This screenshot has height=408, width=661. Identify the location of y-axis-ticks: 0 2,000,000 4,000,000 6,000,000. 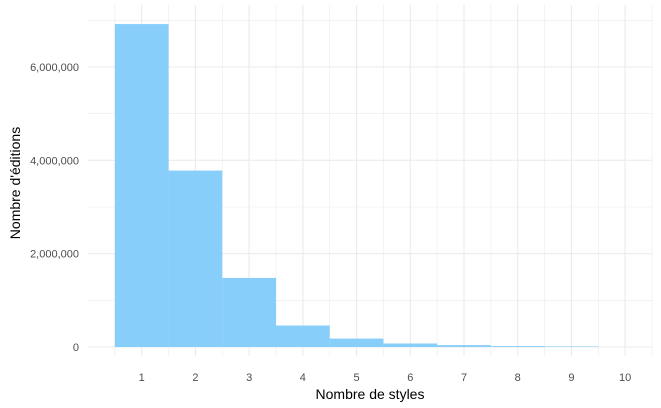
(54, 208).